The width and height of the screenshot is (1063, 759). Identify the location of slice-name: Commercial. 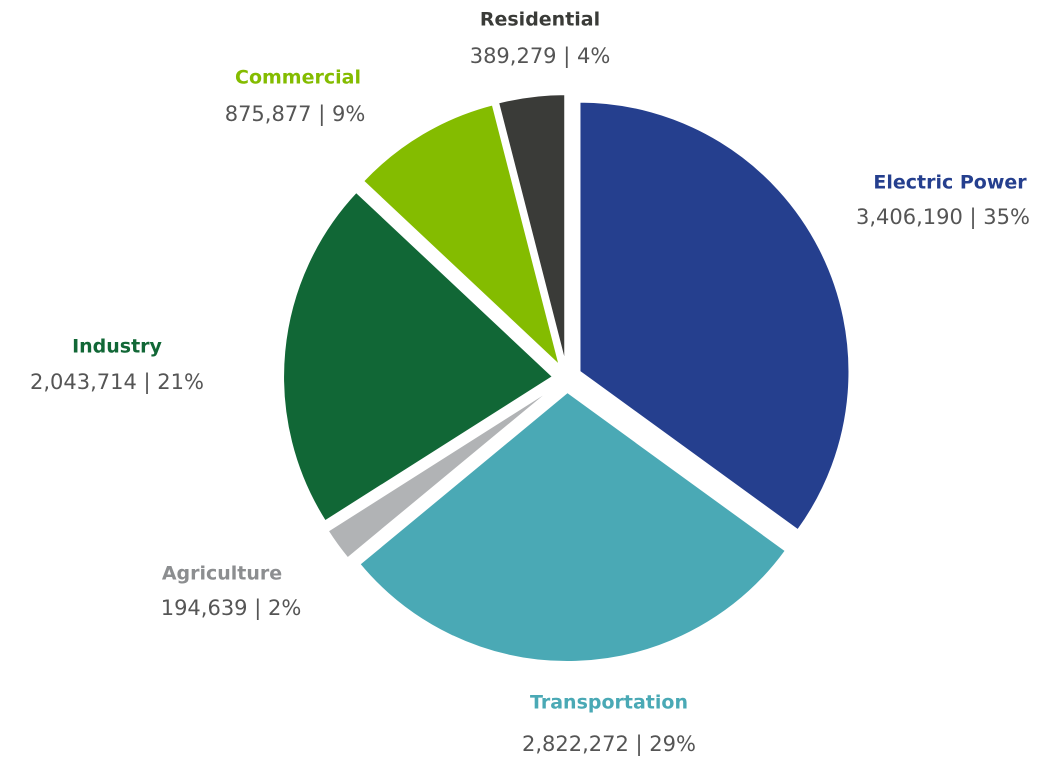
(298, 78).